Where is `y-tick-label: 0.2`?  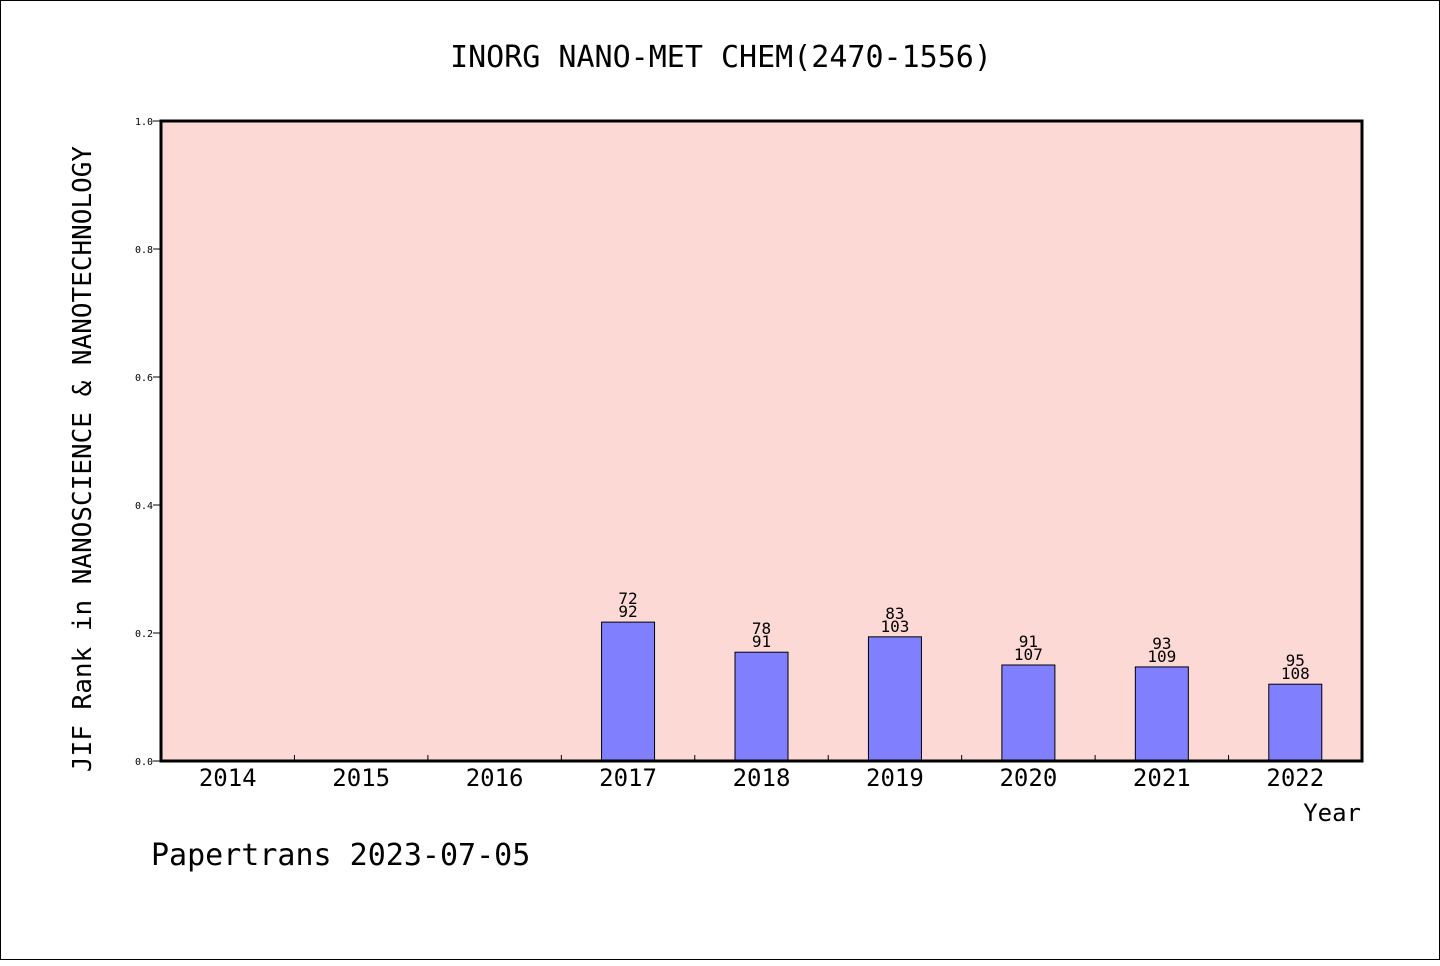 y-tick-label: 0.2 is located at coordinates (144, 634).